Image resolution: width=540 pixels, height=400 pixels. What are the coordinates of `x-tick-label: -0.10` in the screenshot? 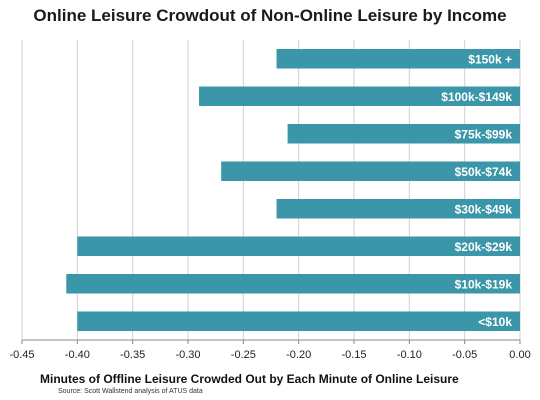 It's located at (409, 355).